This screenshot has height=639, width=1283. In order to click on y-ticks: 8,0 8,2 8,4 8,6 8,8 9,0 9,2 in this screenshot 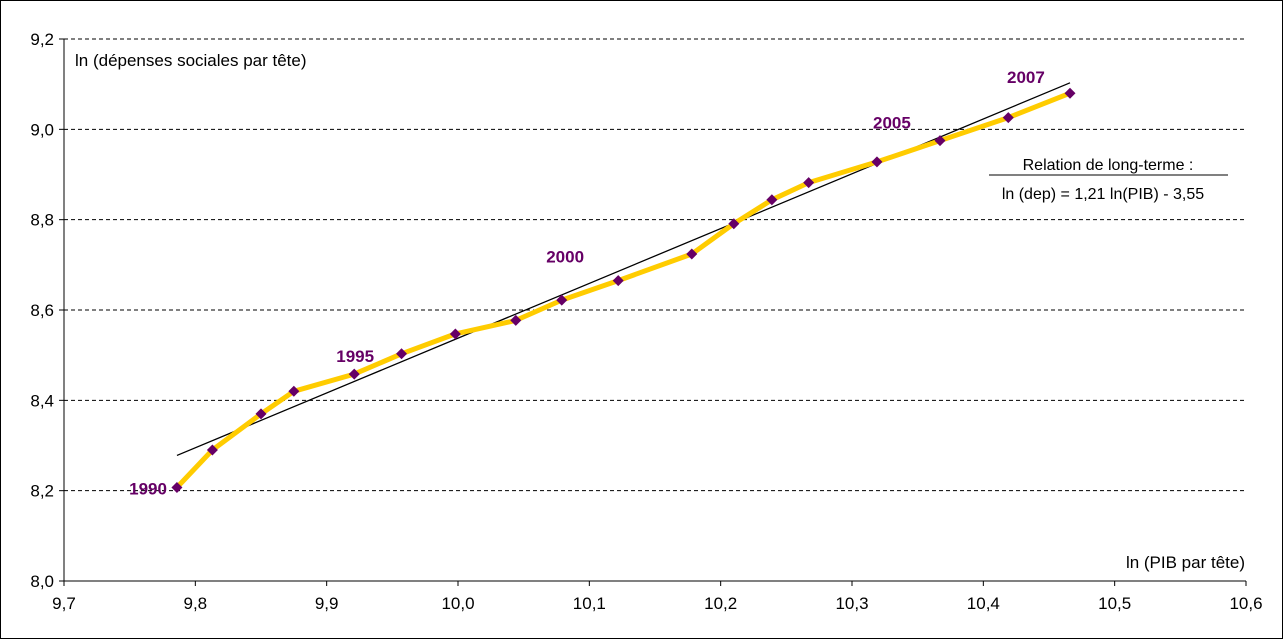, I will do `click(47, 310)`.